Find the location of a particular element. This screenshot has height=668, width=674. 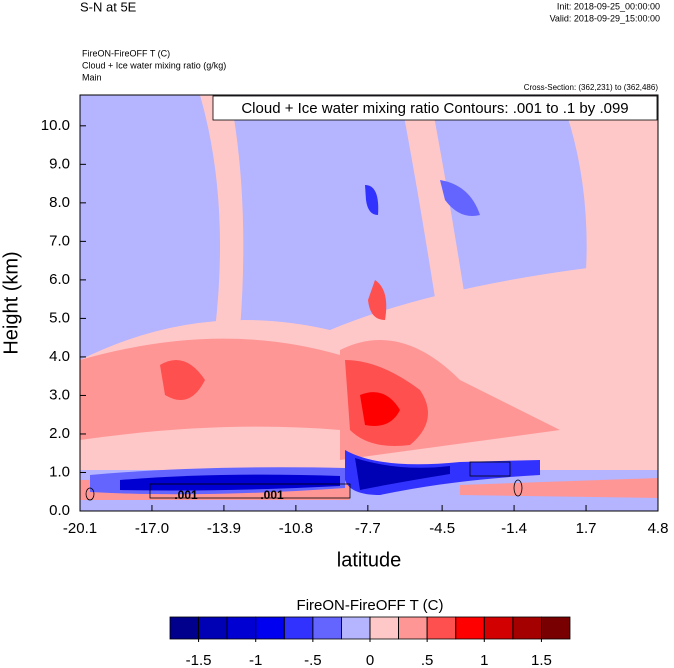

x-tick-label: 4.8 is located at coordinates (658, 528).